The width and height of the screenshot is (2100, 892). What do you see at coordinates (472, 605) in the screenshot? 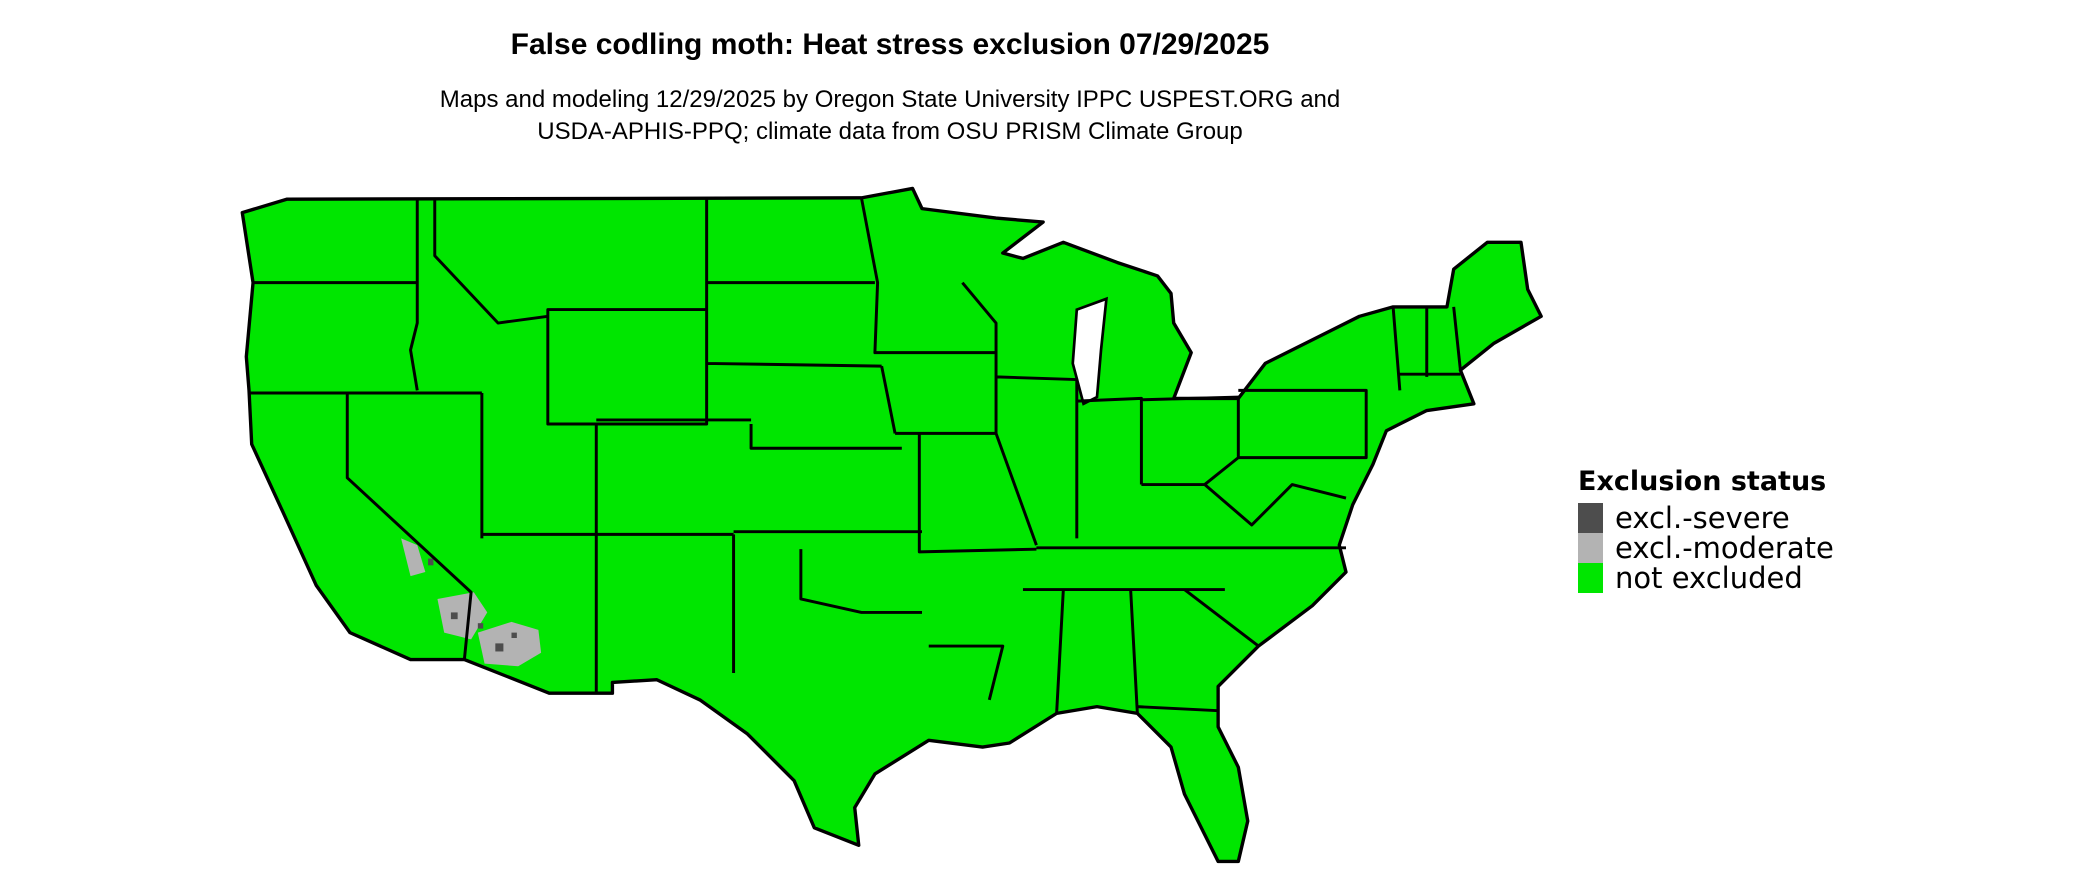
I see `excluded-severe-areas` at bounding box center [472, 605].